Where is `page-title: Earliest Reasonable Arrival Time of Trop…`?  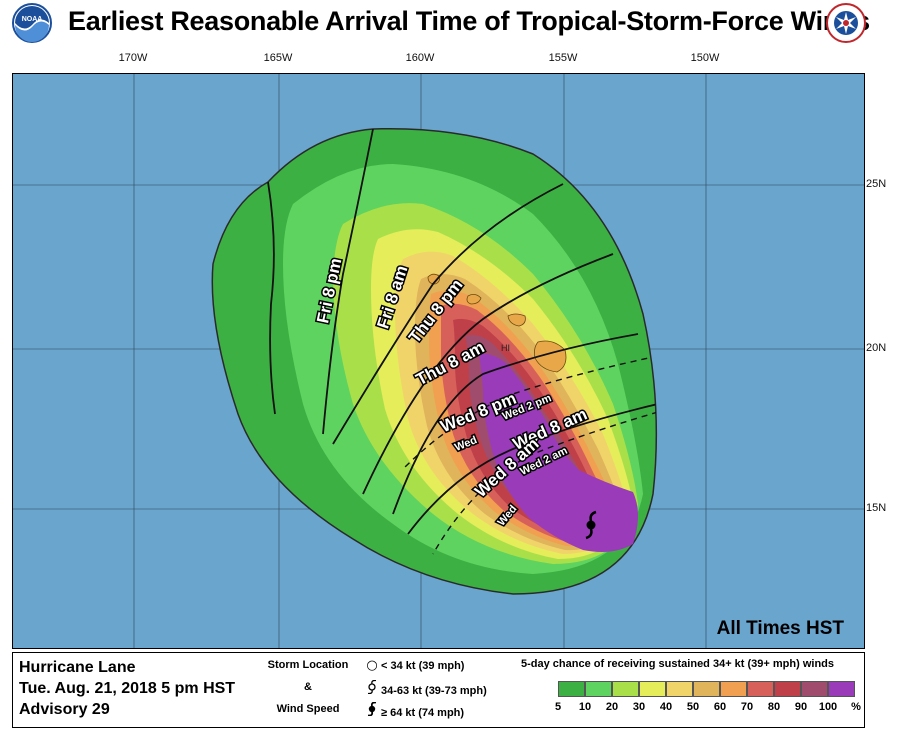
page-title: Earliest Reasonable Arrival Time of Trop… is located at coordinates (469, 21).